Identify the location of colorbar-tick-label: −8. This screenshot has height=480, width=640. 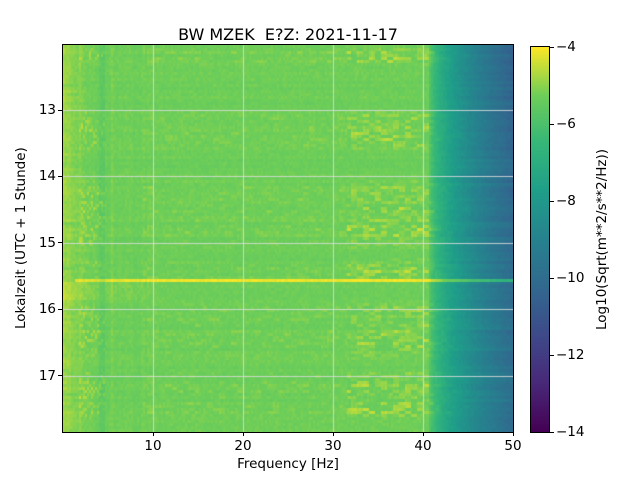
(566, 201).